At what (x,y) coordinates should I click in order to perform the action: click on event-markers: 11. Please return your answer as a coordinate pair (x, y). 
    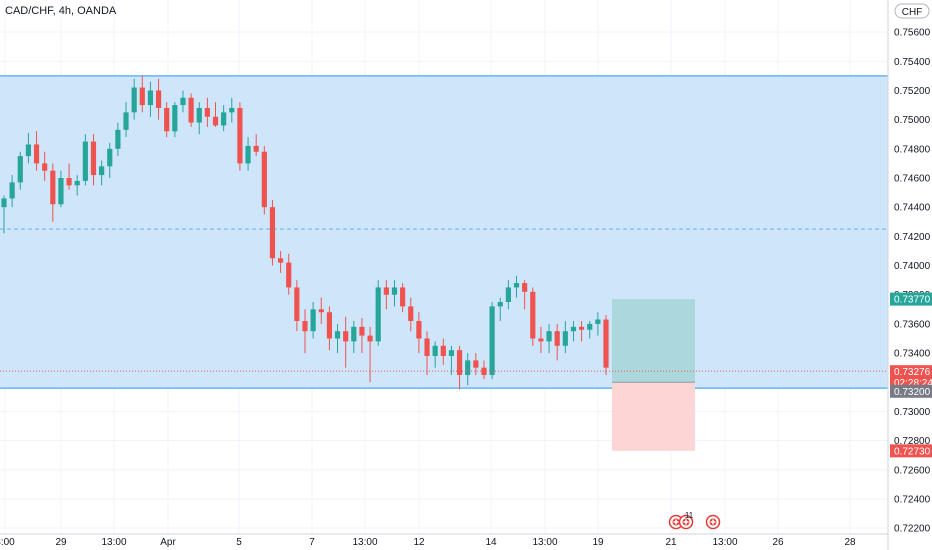
    Looking at the image, I should click on (694, 520).